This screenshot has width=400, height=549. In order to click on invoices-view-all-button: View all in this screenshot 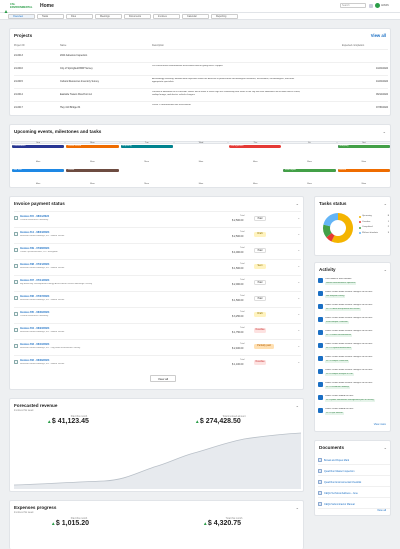, I will do `click(163, 378)`.